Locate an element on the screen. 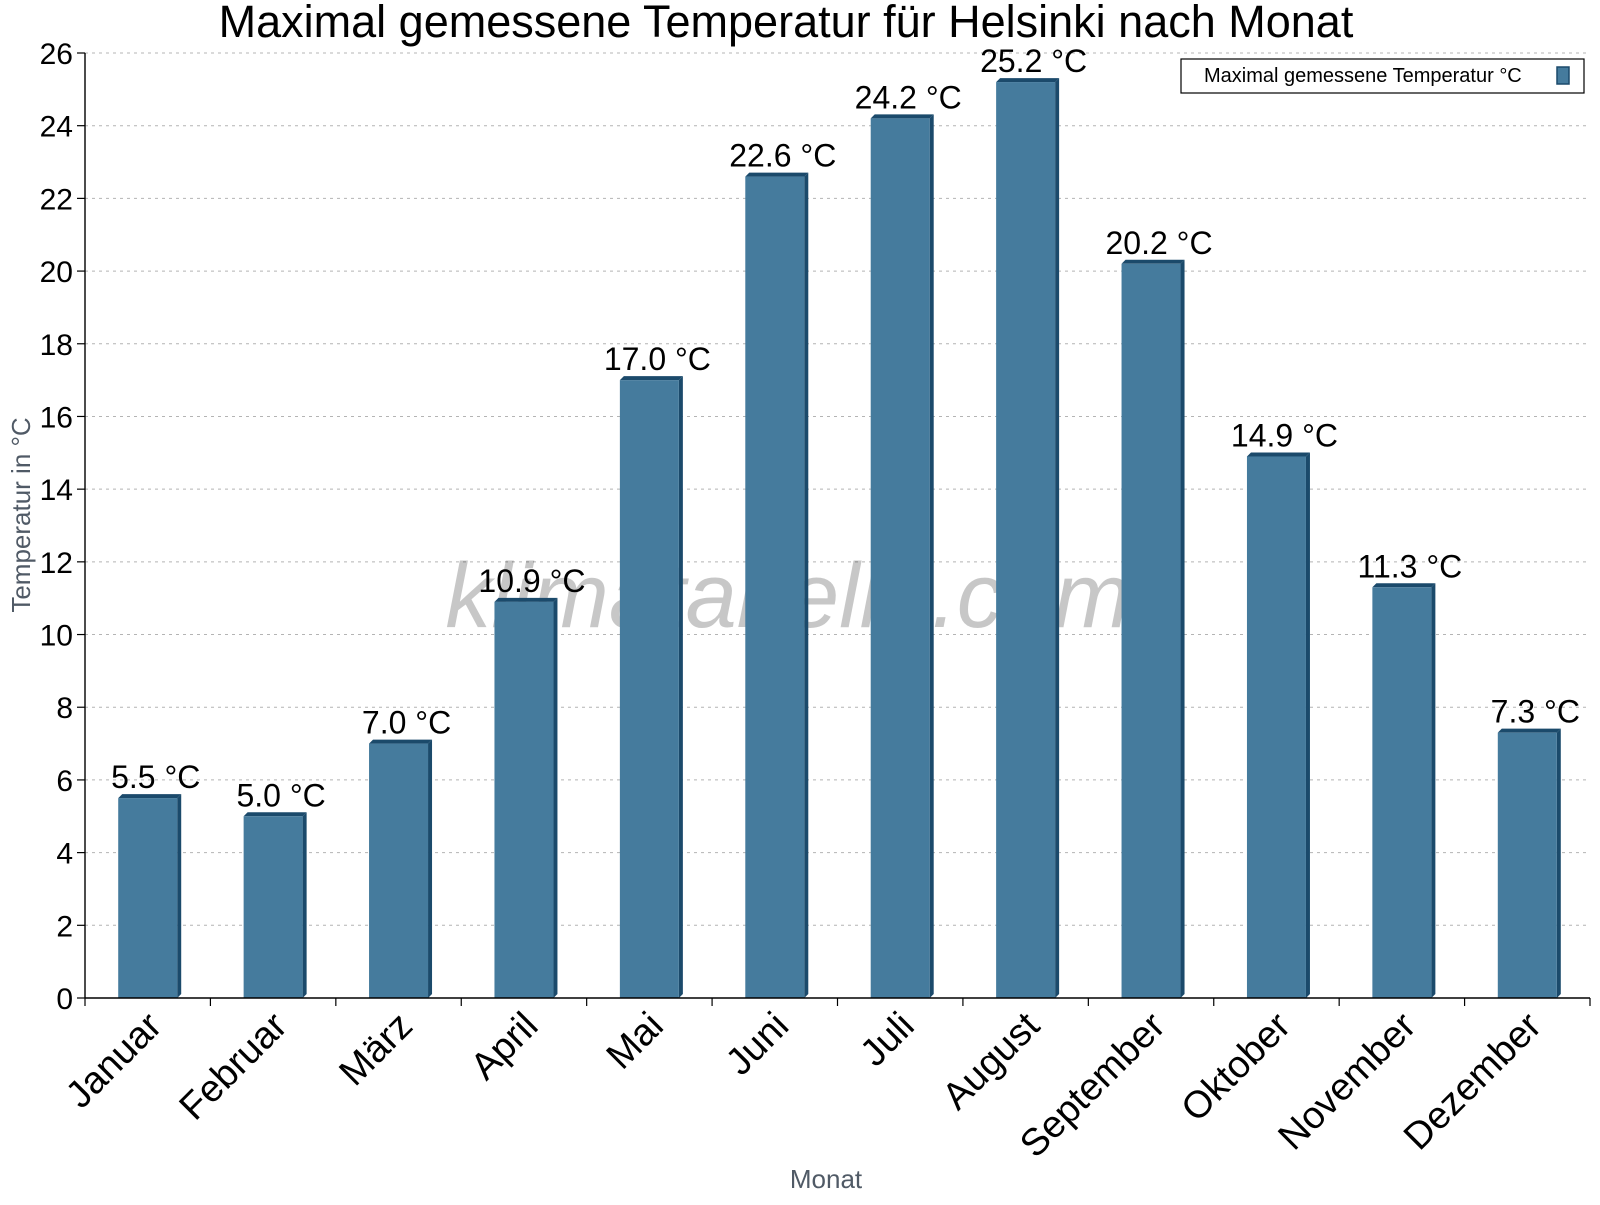 This screenshot has height=1205, width=1600. data-label: 7.0 °C is located at coordinates (406, 723).